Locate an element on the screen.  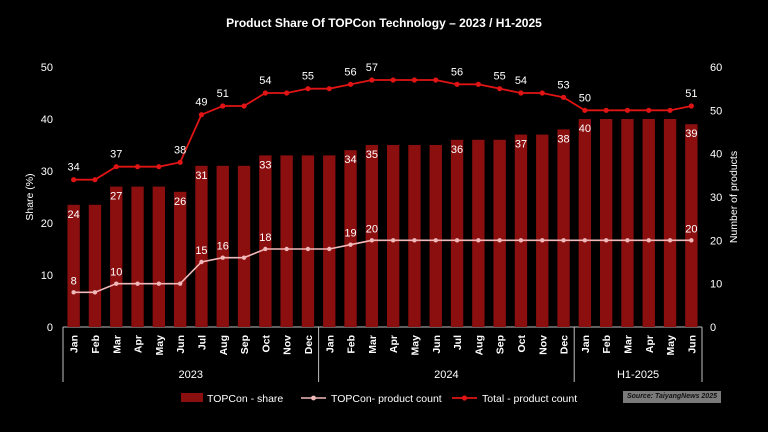
x-tick-label: Sep is located at coordinates (245, 344).